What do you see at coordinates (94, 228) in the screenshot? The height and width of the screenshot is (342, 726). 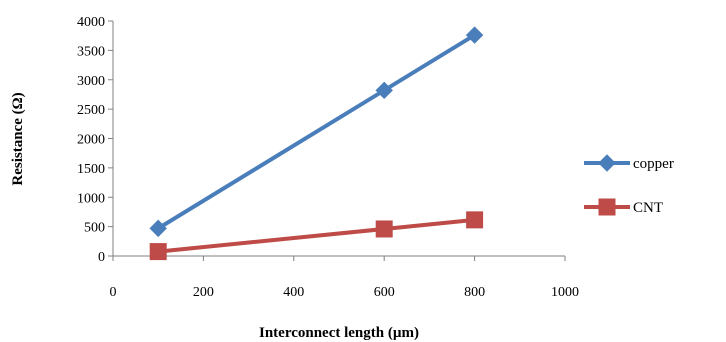 I see `y-tick-label: 500` at bounding box center [94, 228].